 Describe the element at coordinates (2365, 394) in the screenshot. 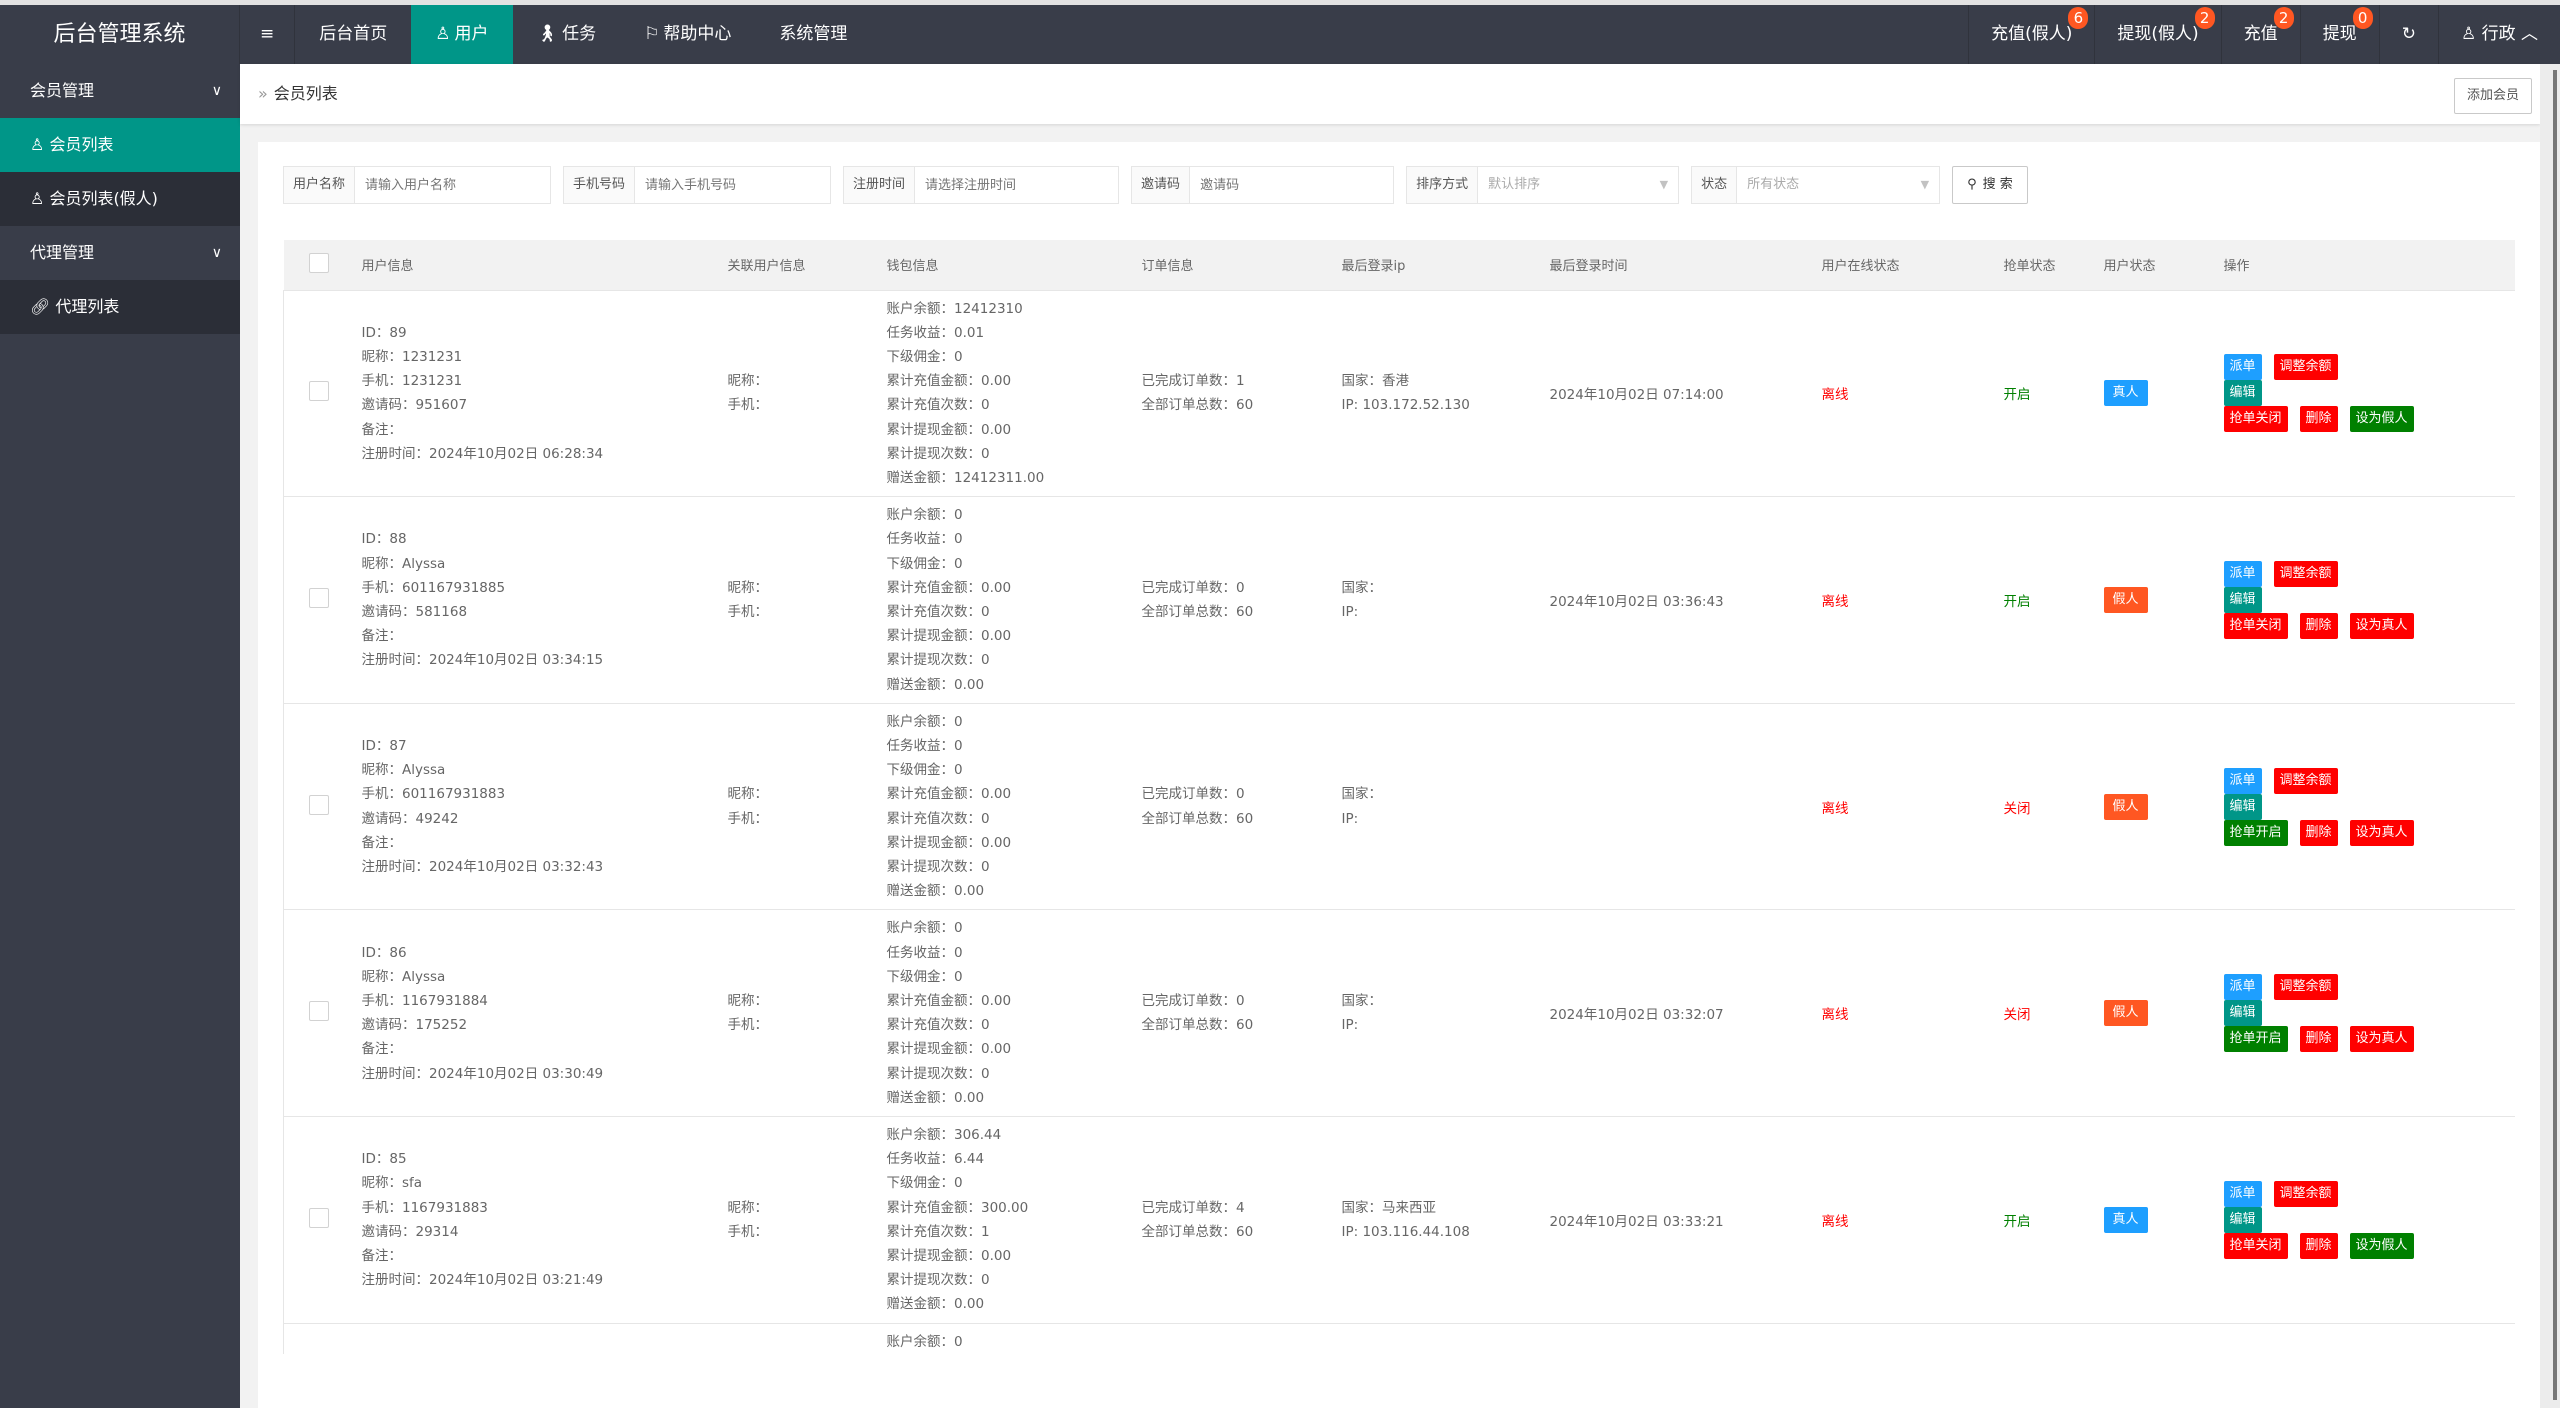

I see `actions-cell: 派单 调整余额 编辑 抢单关闭 删除 设为假人` at that location.